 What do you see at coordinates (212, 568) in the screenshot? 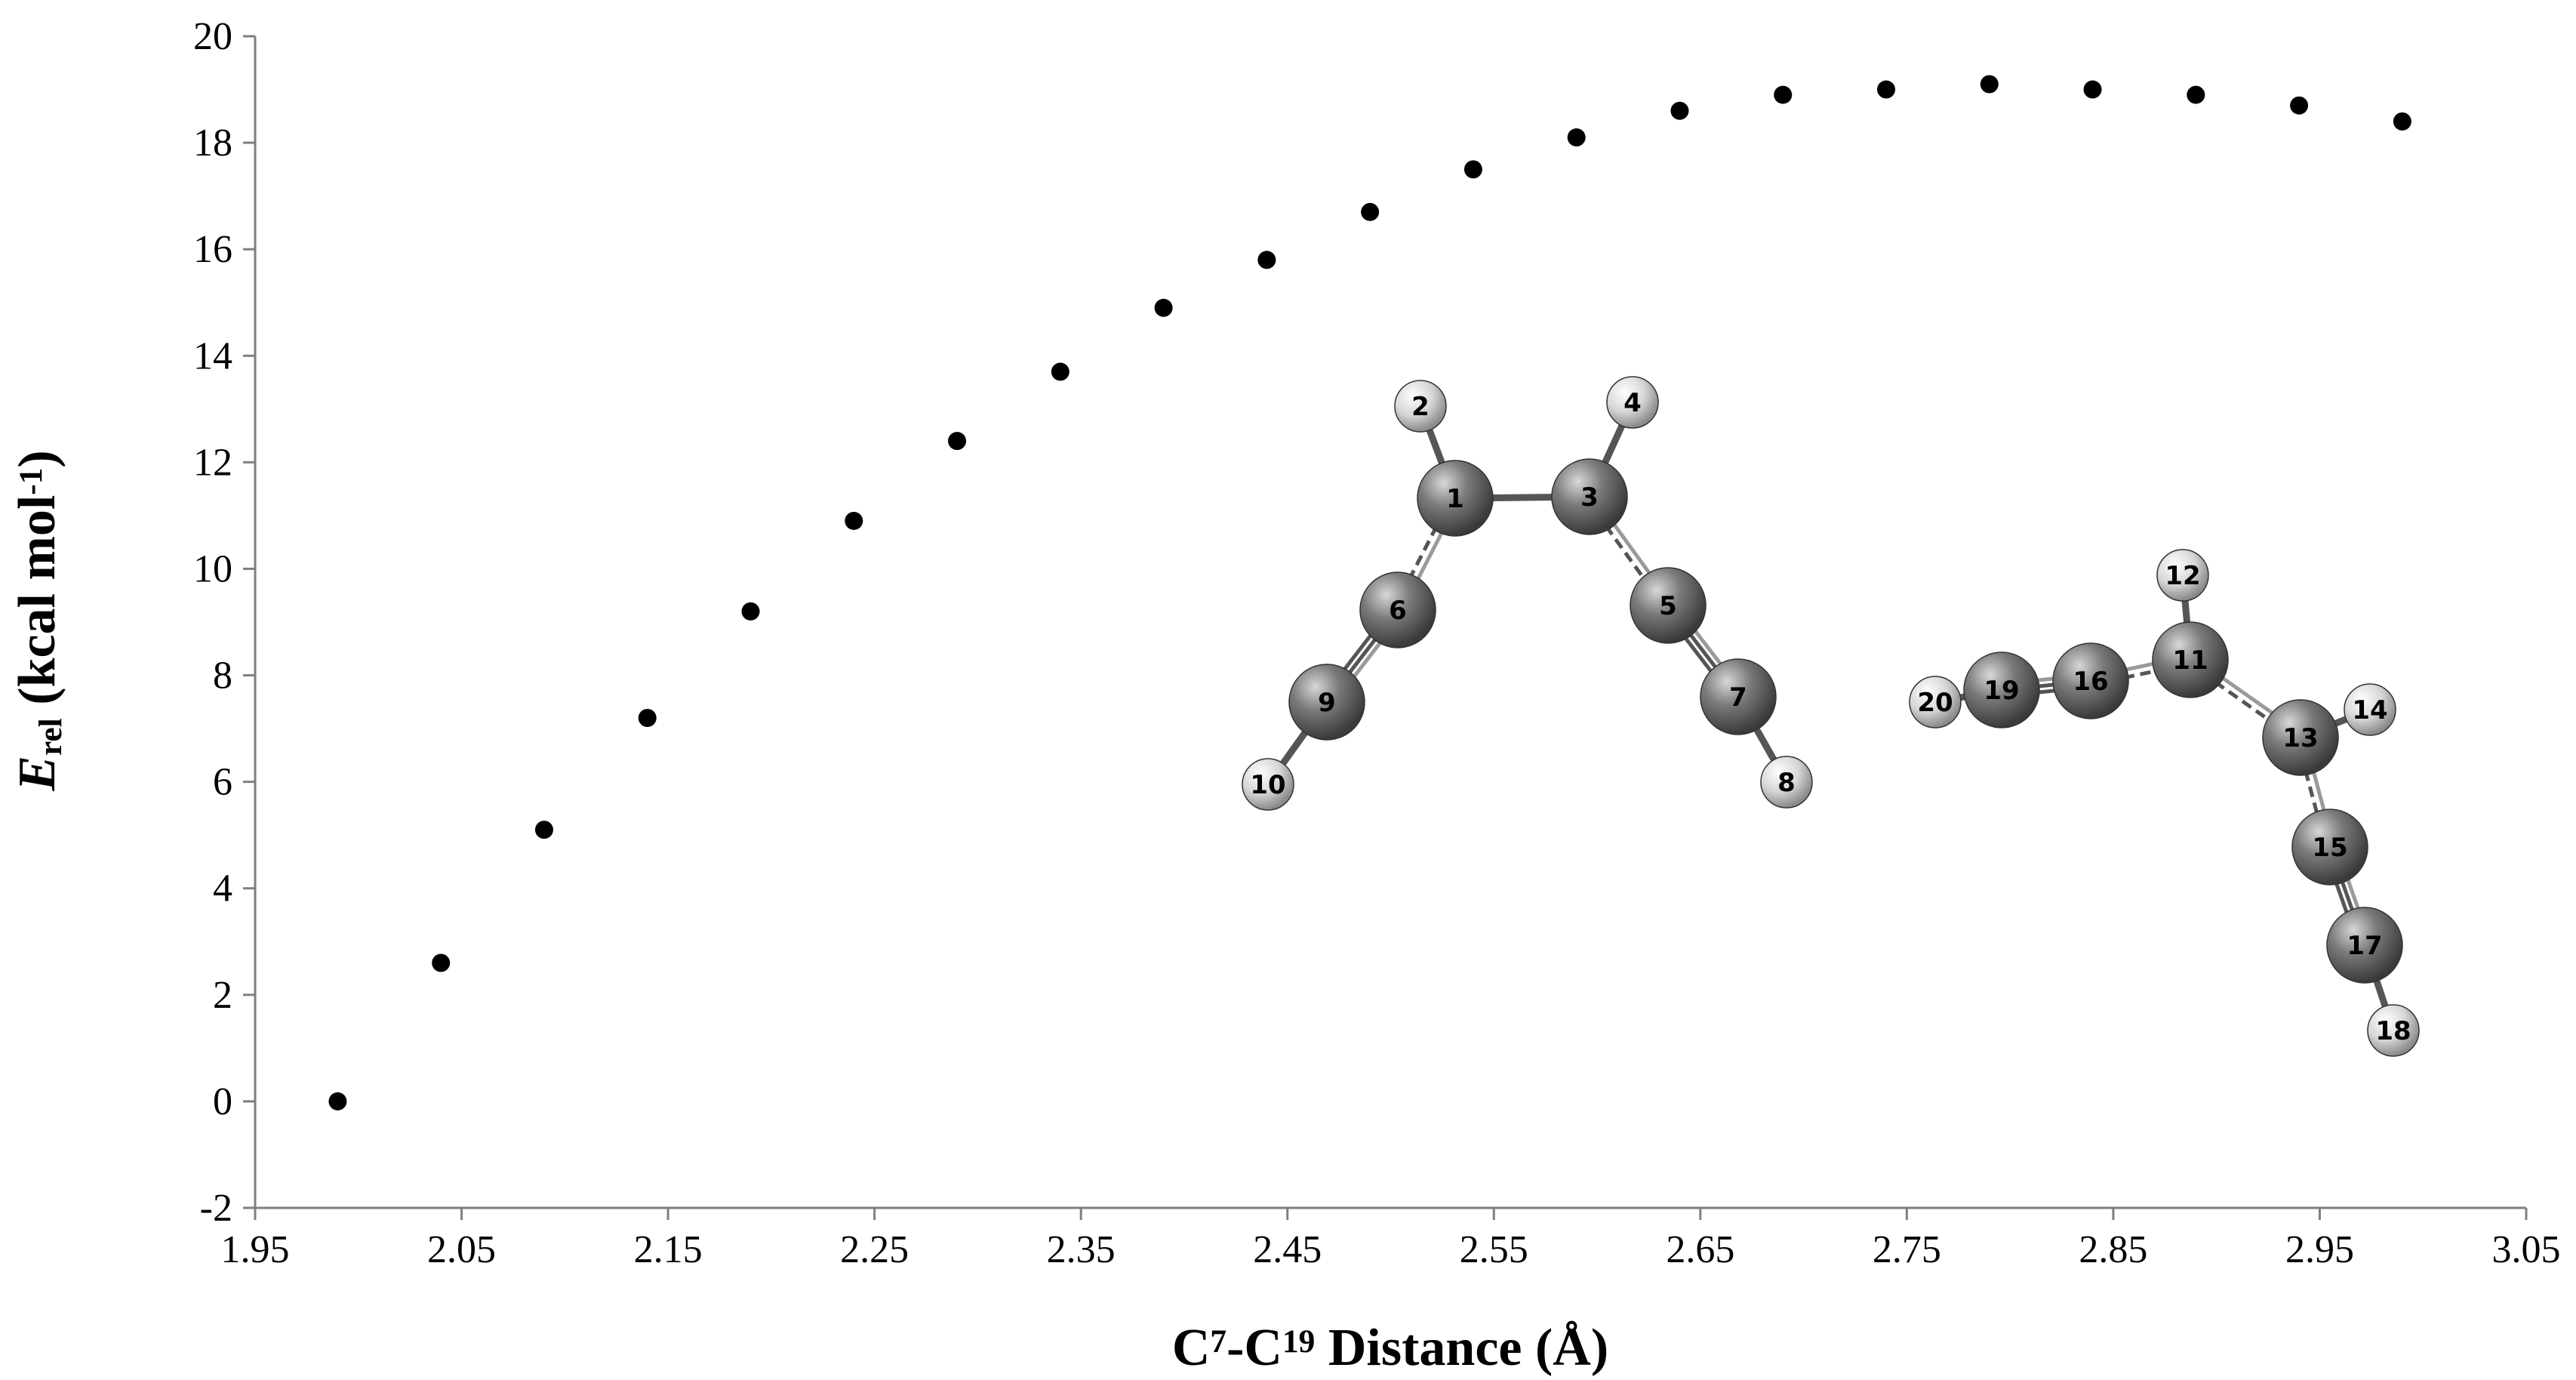
I see `y-tick-label: 10` at bounding box center [212, 568].